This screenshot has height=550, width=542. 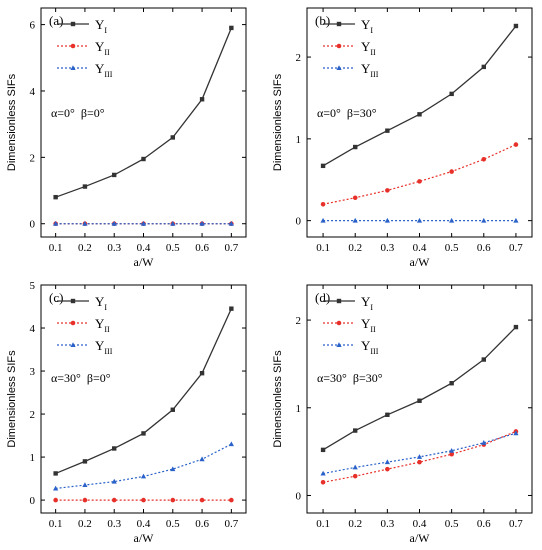 I want to click on series-line-y-iii, so click(x=143, y=466).